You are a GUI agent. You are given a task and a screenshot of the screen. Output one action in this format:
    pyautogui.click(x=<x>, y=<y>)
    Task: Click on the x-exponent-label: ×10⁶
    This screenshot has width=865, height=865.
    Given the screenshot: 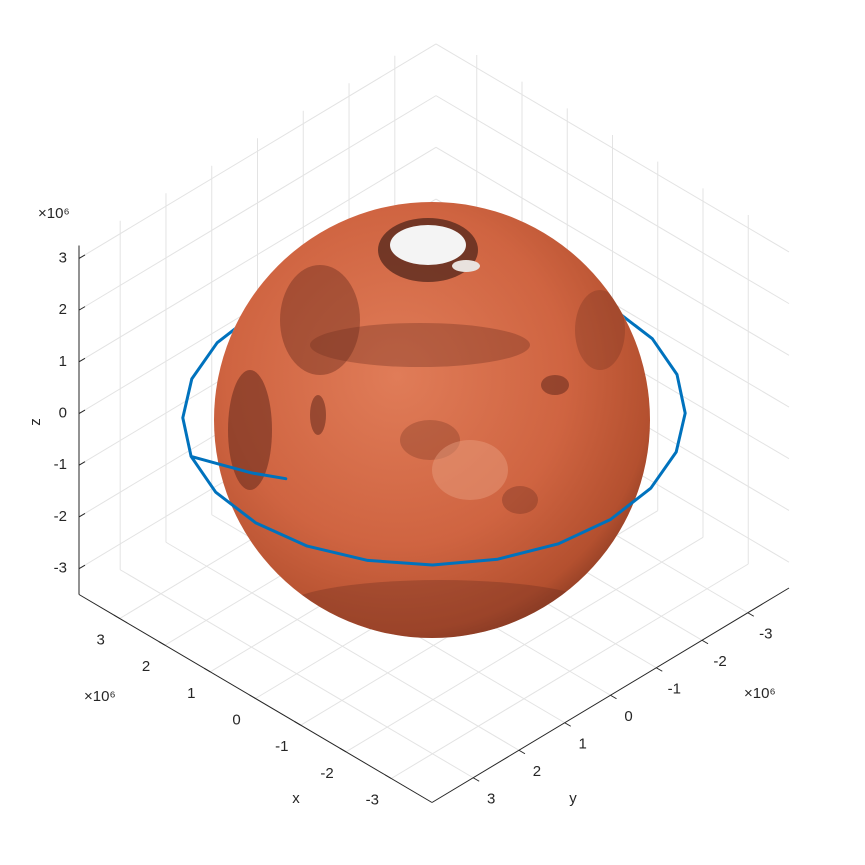 What is the action you would take?
    pyautogui.click(x=100, y=696)
    